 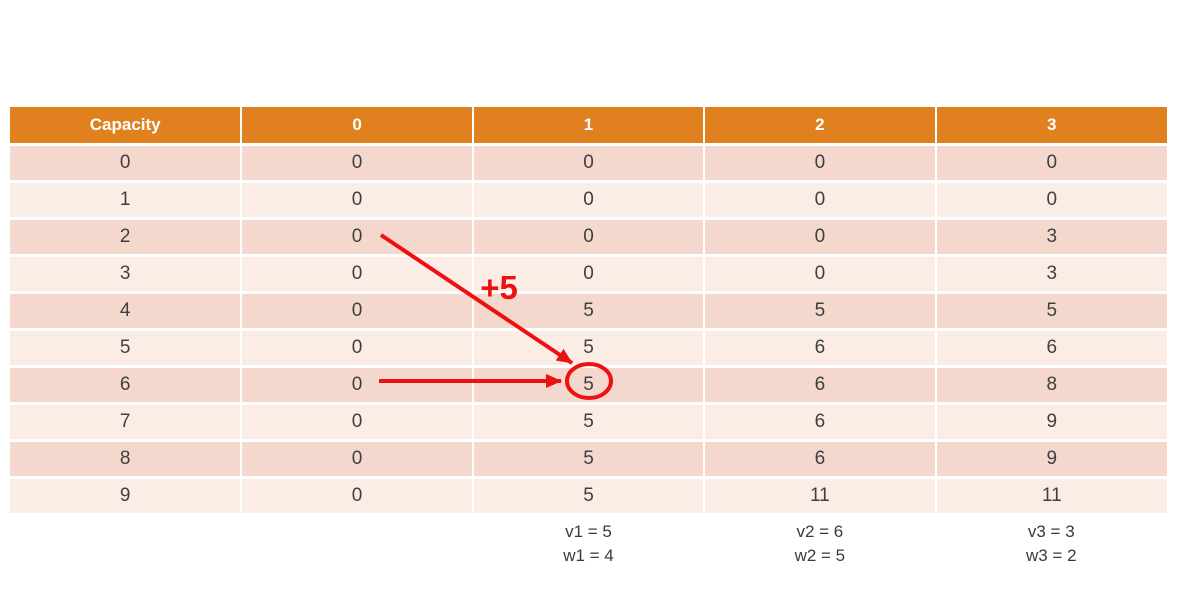 I want to click on table-row: 3 0 0 0 3, so click(x=588, y=274).